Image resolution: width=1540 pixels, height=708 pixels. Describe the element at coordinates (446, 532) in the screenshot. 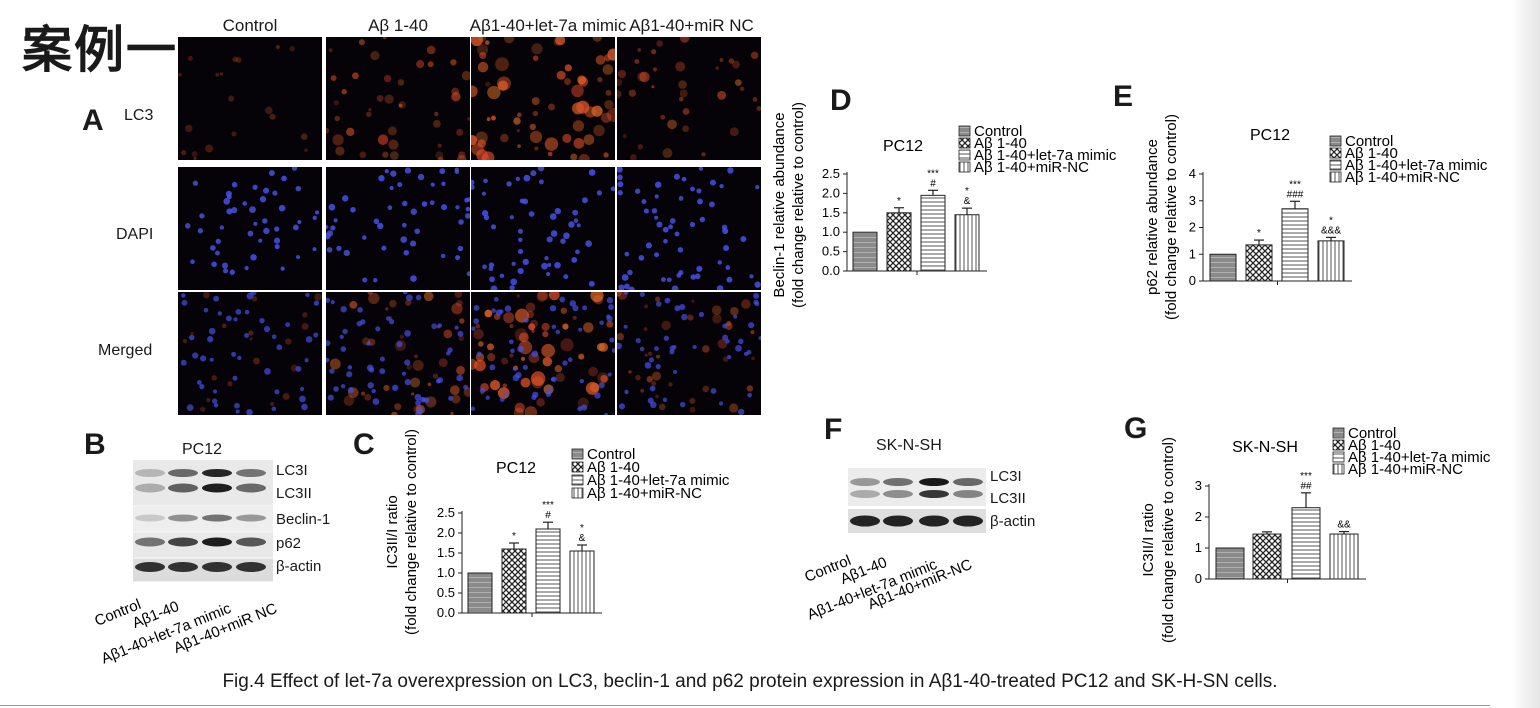

I see `y-tick-label: 2.0` at that location.